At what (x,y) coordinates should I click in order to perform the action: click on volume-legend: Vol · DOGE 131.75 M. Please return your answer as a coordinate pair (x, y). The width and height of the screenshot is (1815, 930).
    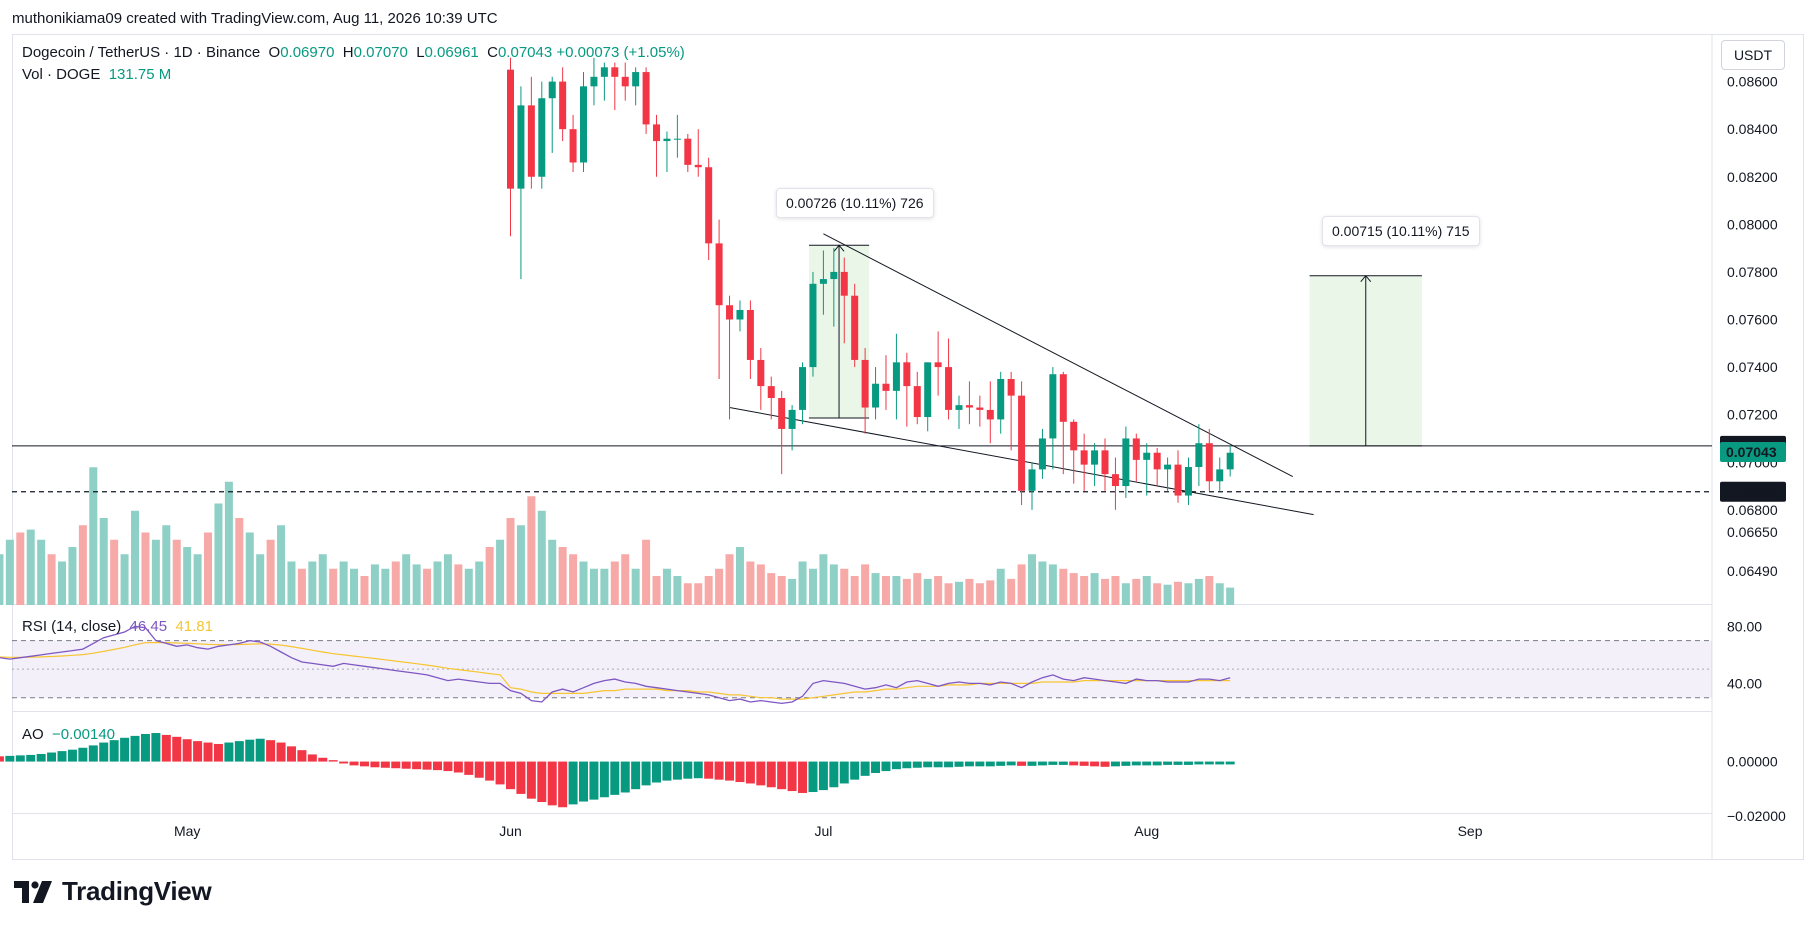
    Looking at the image, I should click on (96, 74).